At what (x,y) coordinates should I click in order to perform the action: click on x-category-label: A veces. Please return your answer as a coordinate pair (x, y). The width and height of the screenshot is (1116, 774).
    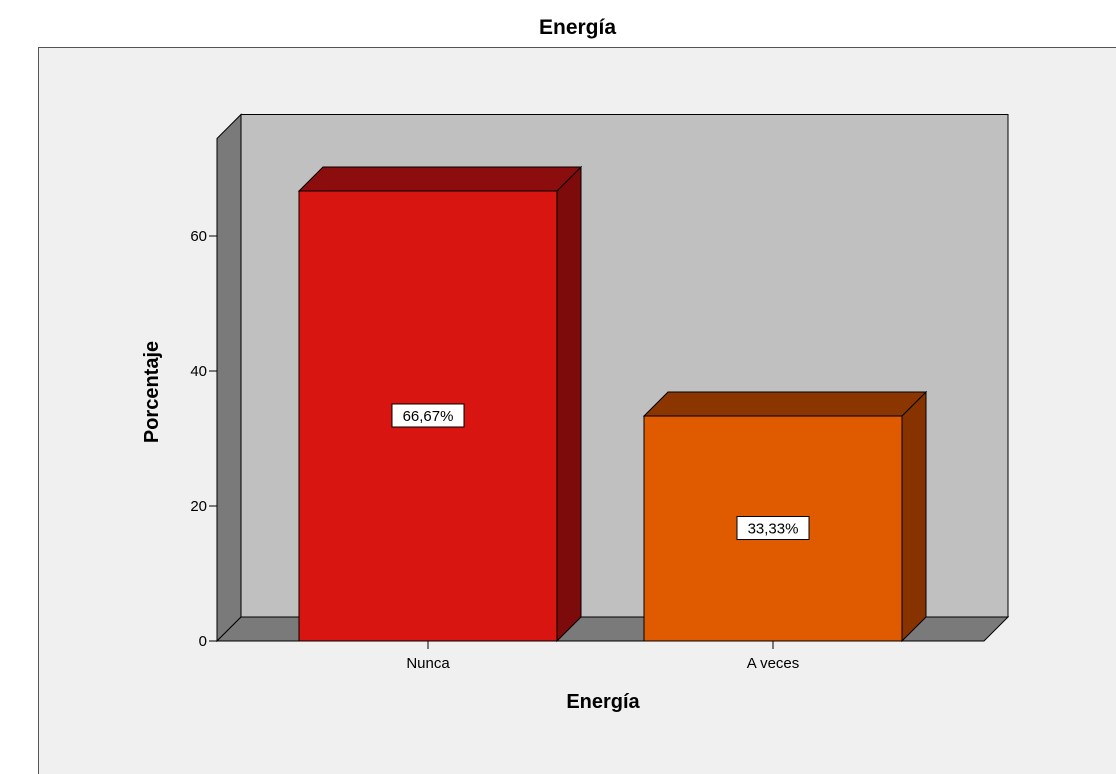
    Looking at the image, I should click on (773, 663).